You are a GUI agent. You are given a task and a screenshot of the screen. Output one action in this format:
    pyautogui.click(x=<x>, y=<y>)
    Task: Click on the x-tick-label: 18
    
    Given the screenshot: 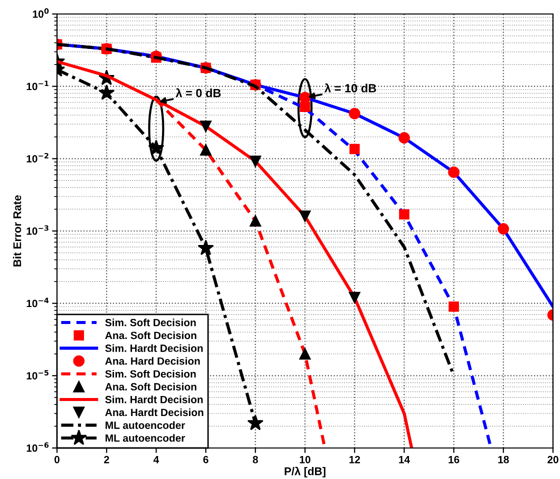 What is the action you would take?
    pyautogui.click(x=503, y=460)
    